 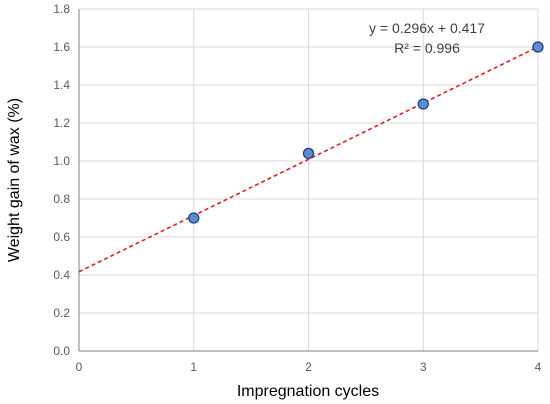 I want to click on y-tick-label: 0.8, so click(x=61, y=199).